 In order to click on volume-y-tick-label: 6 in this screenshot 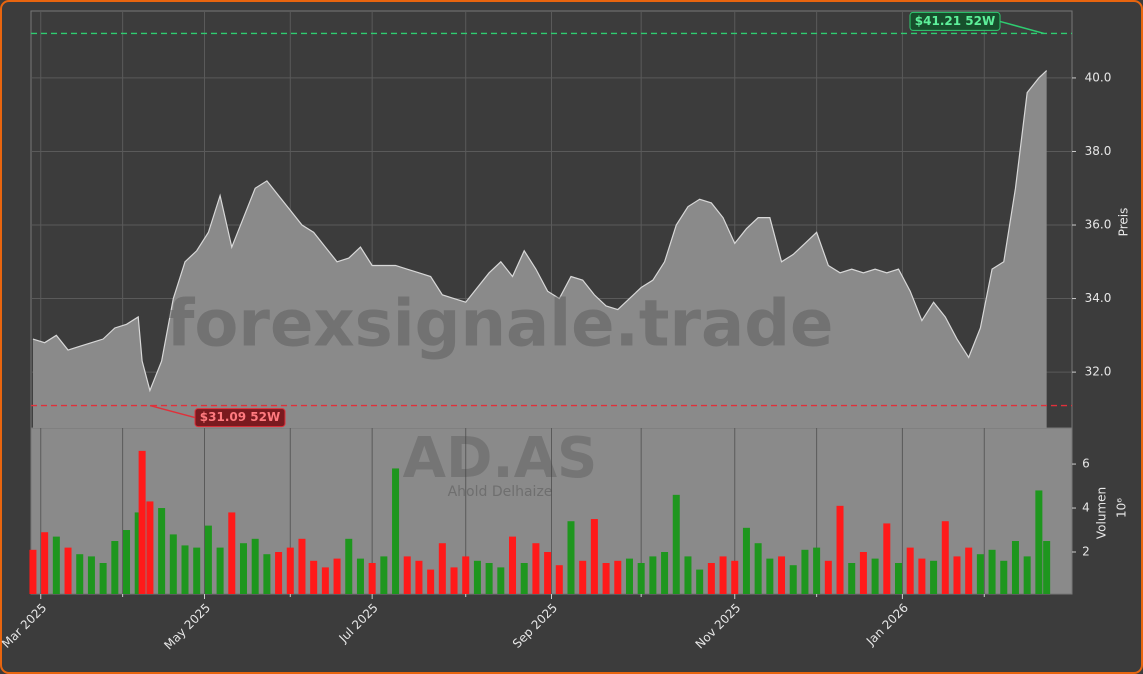, I will do `click(1086, 464)`.